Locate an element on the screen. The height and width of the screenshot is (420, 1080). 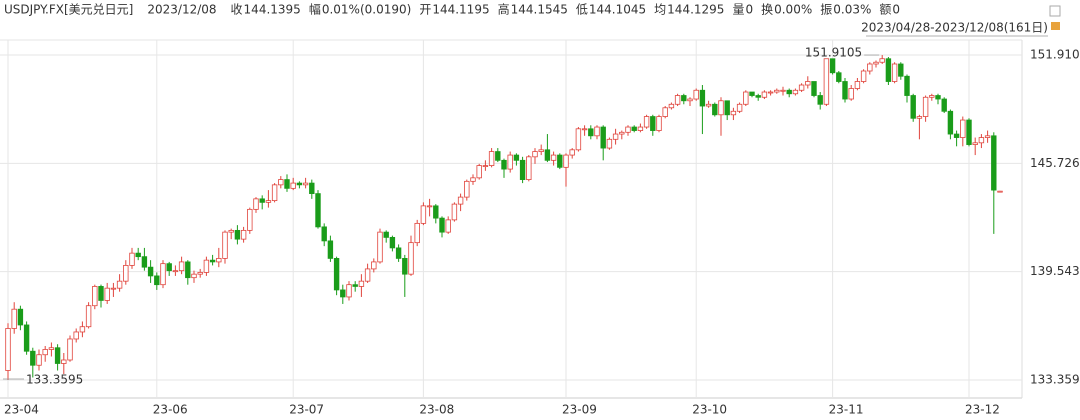
header-item: 0.01%(0.0190) is located at coordinates (366, 10).